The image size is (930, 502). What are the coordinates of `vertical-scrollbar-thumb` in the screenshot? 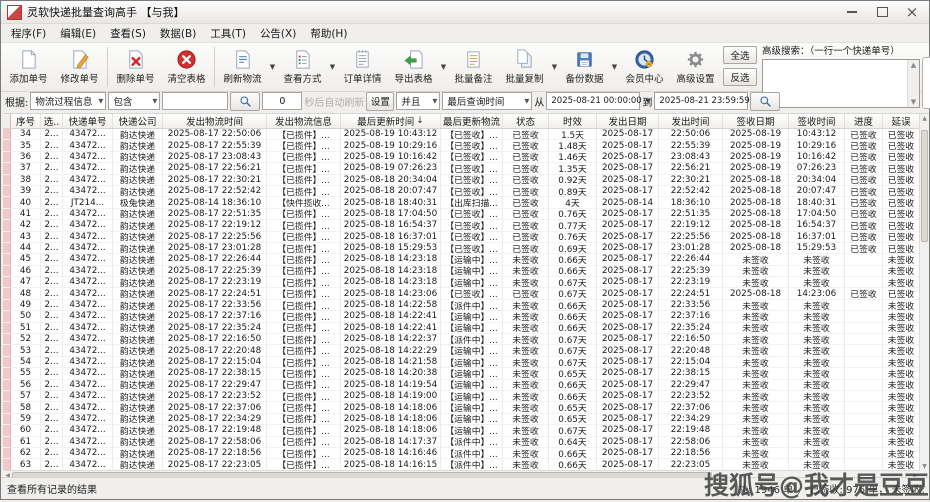 It's located at (924, 186).